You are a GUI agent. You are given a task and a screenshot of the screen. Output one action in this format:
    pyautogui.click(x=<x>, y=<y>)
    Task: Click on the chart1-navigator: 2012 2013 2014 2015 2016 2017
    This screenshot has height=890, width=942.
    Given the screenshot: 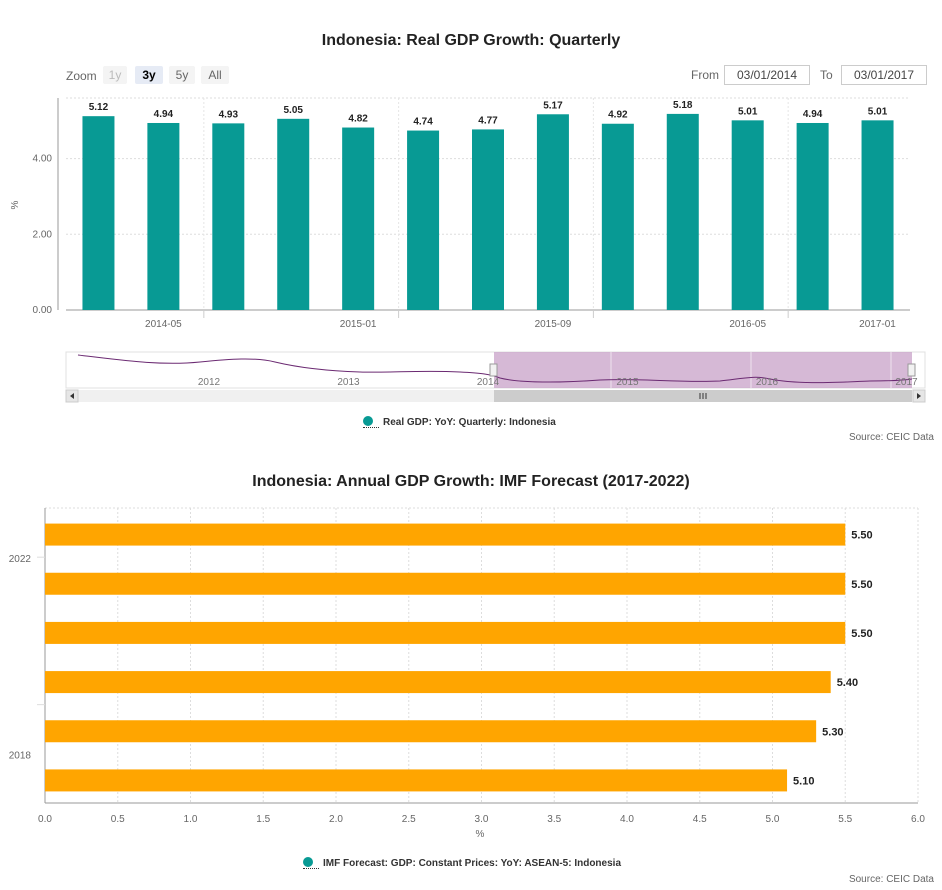 What is the action you would take?
    pyautogui.click(x=495, y=370)
    